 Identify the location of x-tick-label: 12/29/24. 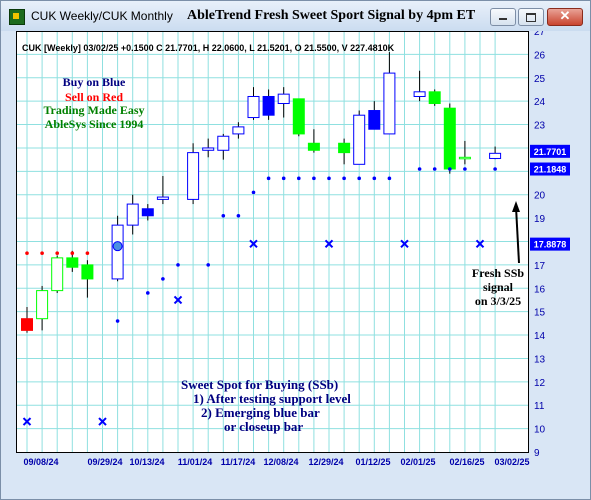
(325, 462).